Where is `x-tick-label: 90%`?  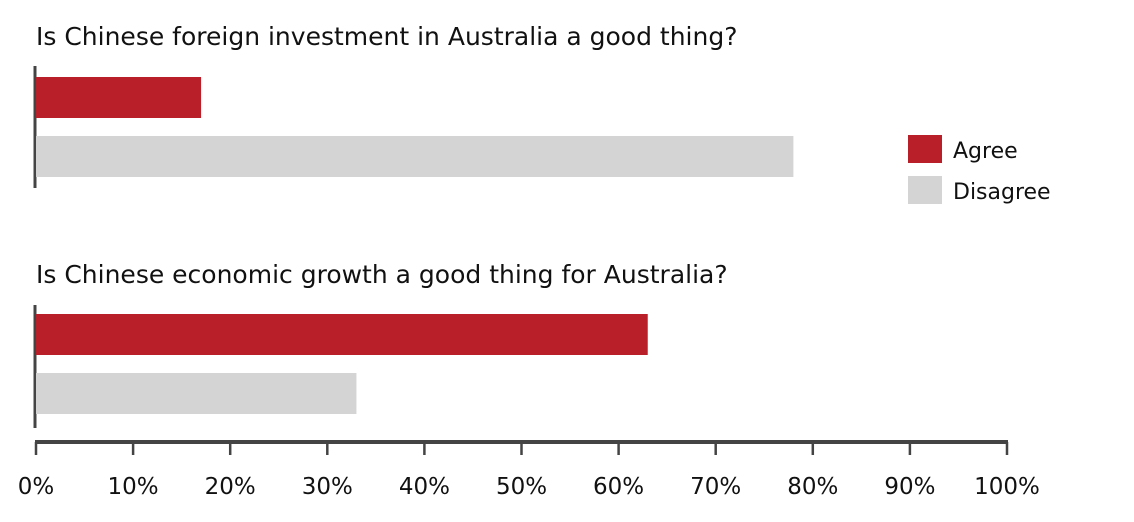
x-tick-label: 90% is located at coordinates (909, 487).